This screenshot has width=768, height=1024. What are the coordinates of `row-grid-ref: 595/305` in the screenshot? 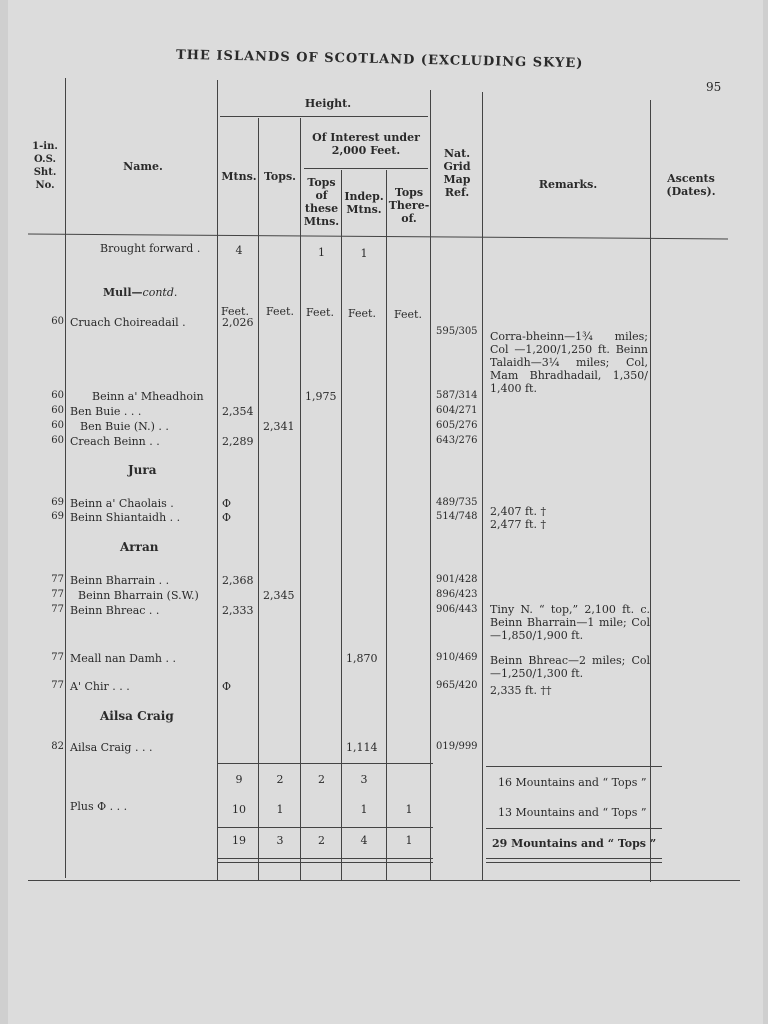 It's located at (457, 331).